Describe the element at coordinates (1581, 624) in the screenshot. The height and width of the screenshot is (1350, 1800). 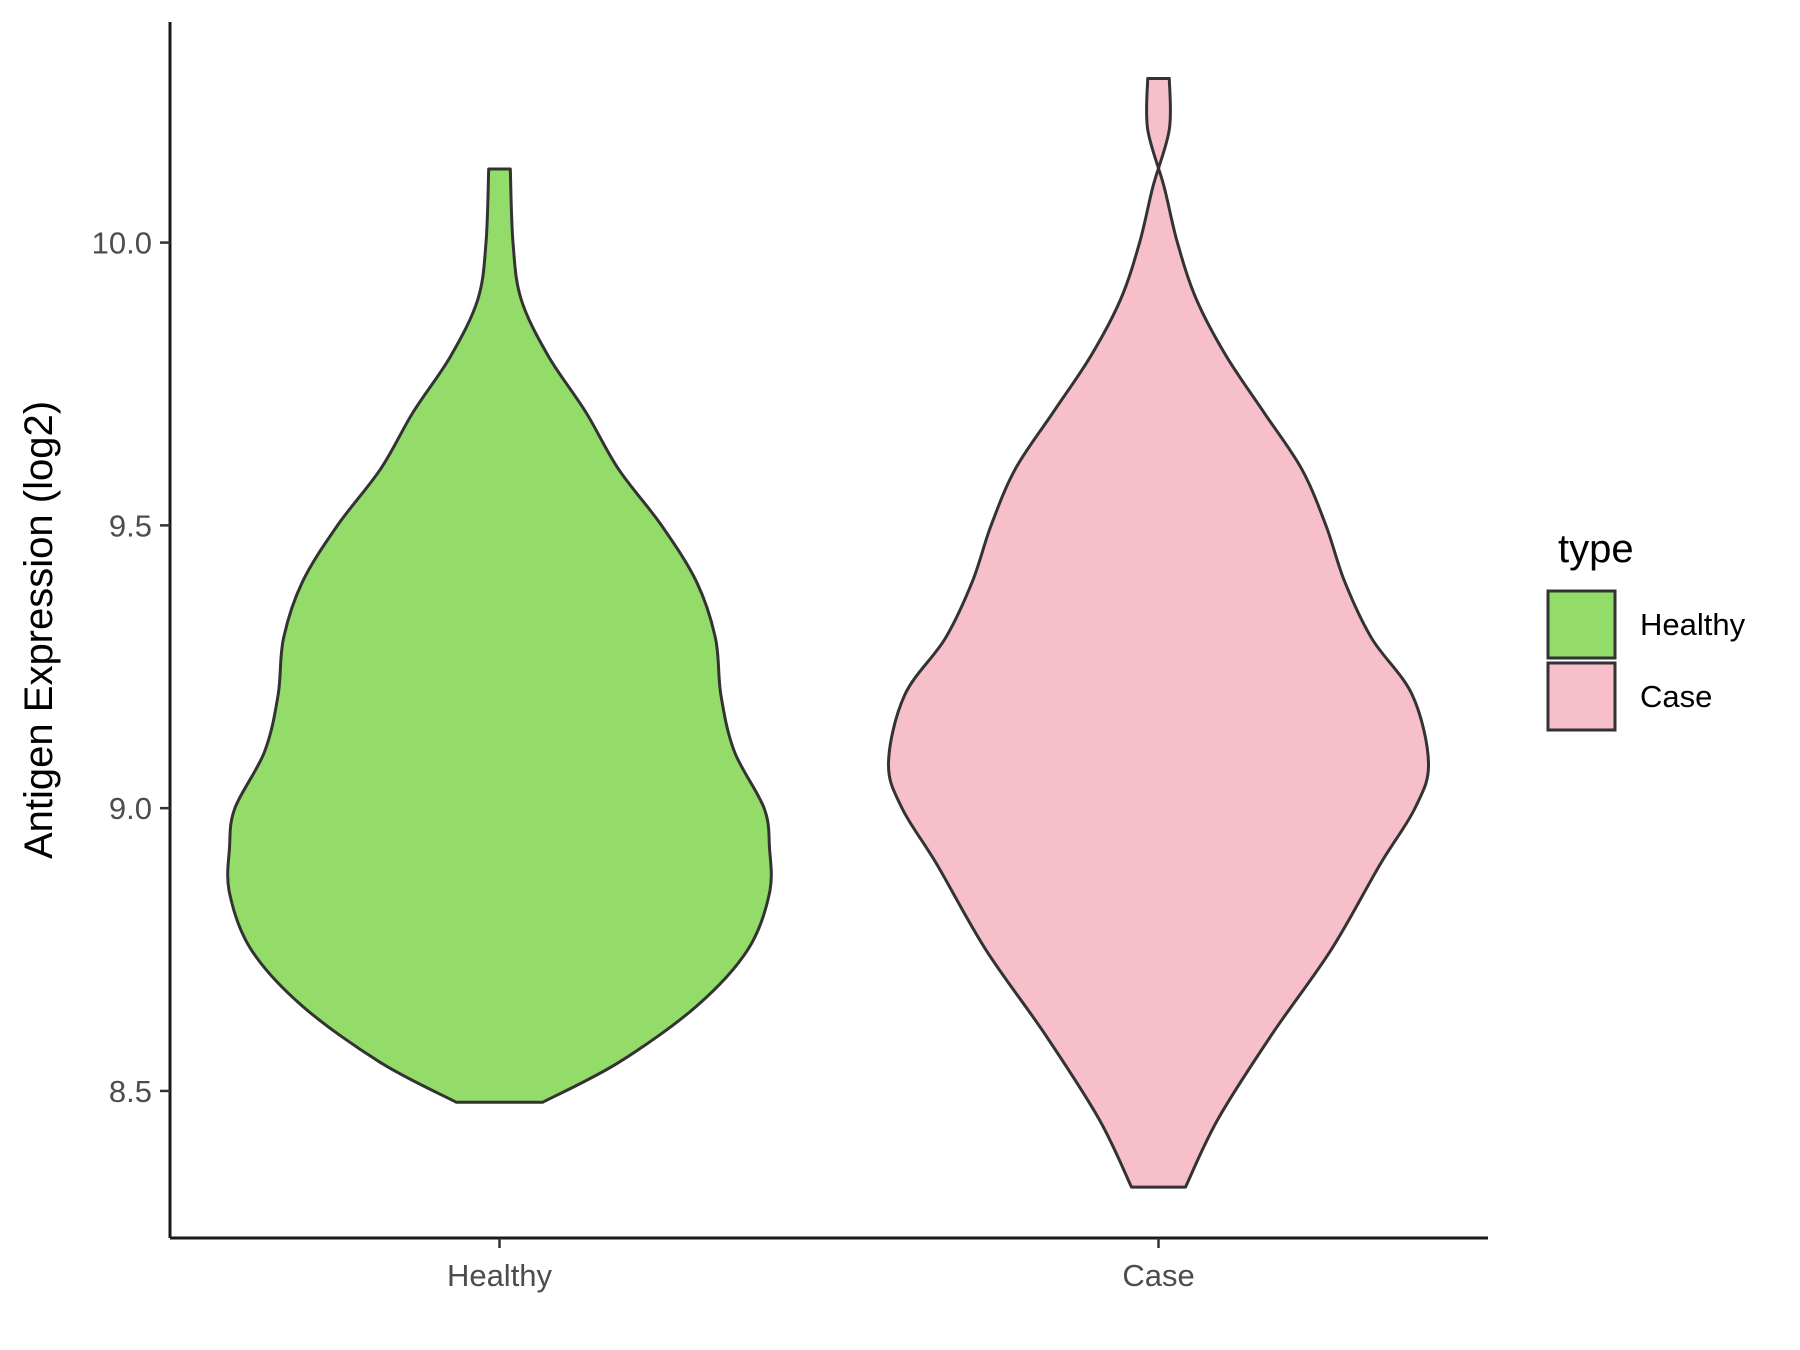
I see `legend-key-healthy` at that location.